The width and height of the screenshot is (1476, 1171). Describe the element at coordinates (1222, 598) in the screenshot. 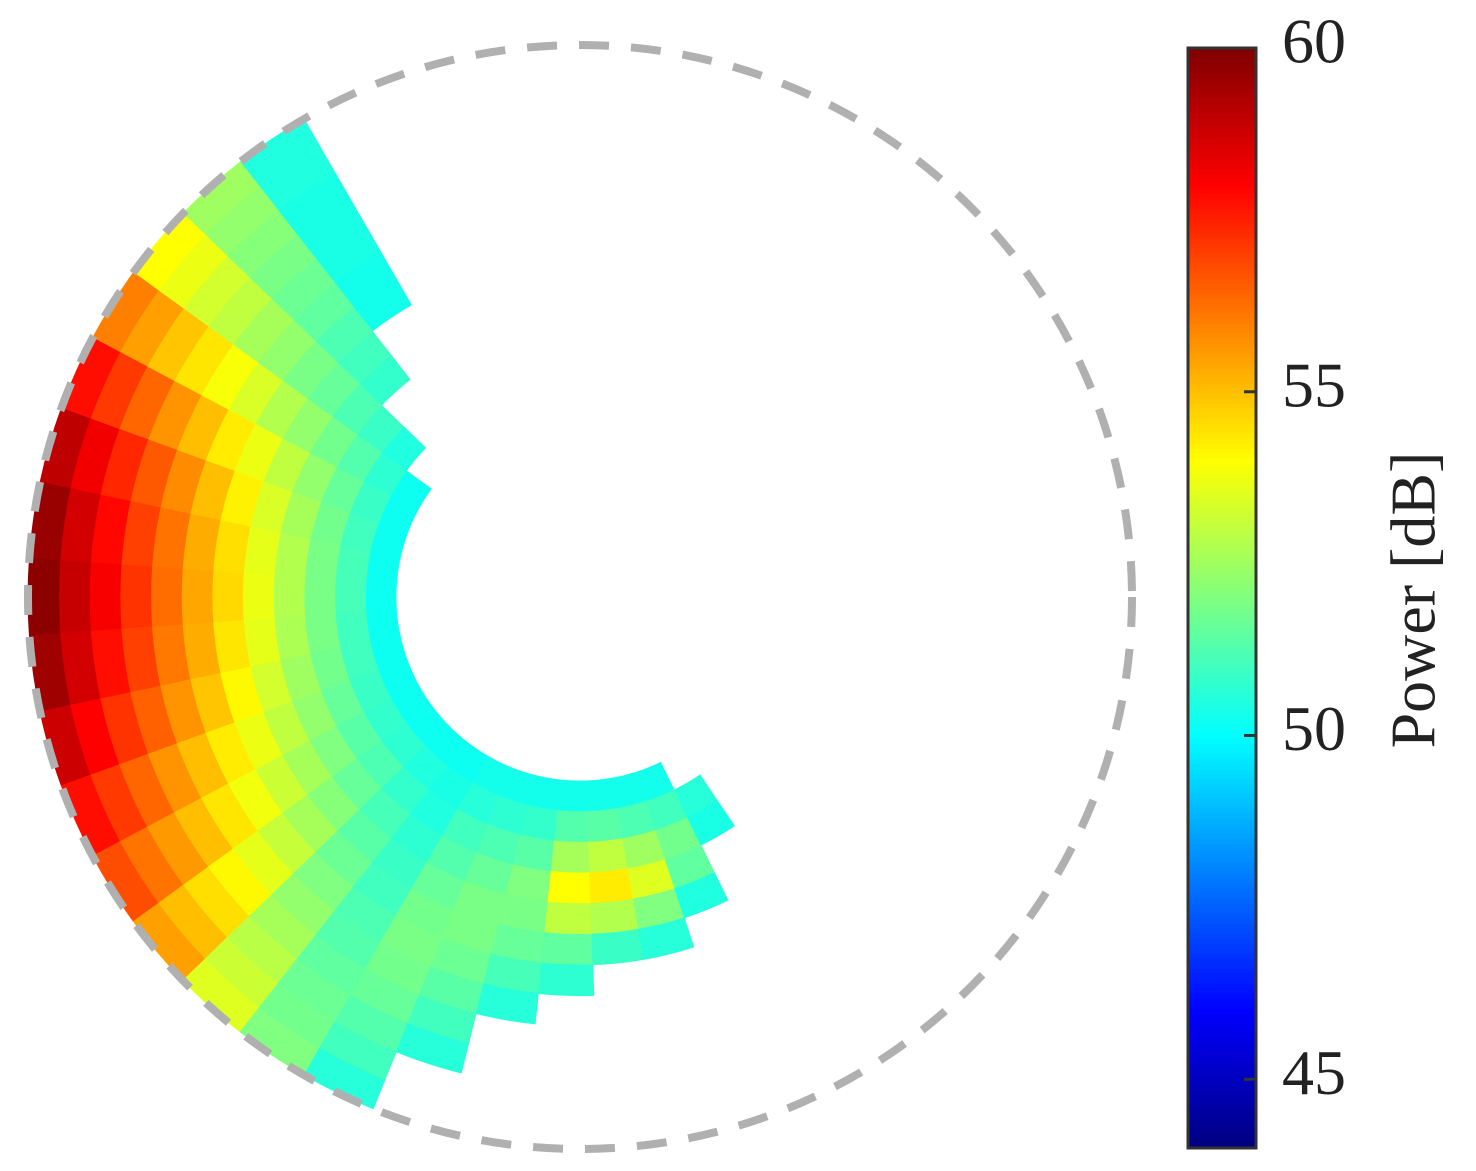

I see `colorbar-frame` at that location.